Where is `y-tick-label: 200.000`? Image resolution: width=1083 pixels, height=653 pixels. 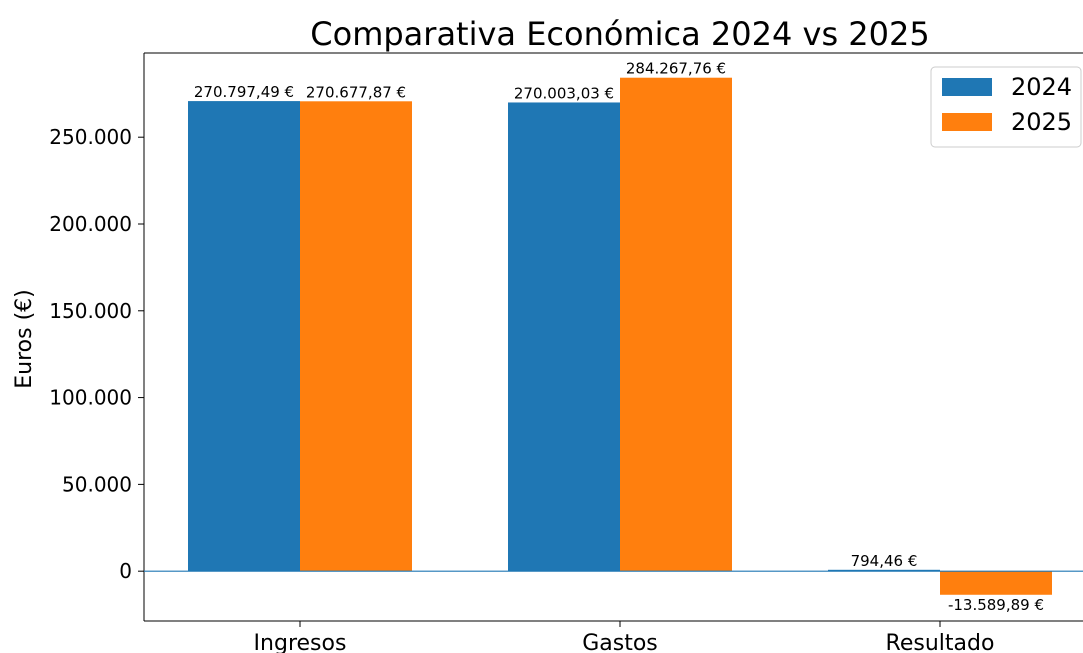 y-tick-label: 200.000 is located at coordinates (90, 224).